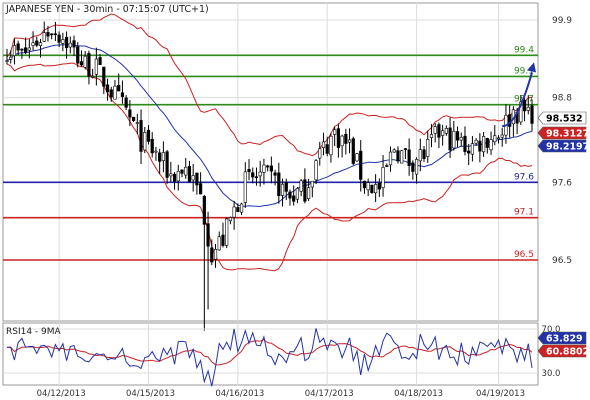  What do you see at coordinates (524, 177) in the screenshot?
I see `level-label: 97.6` at bounding box center [524, 177].